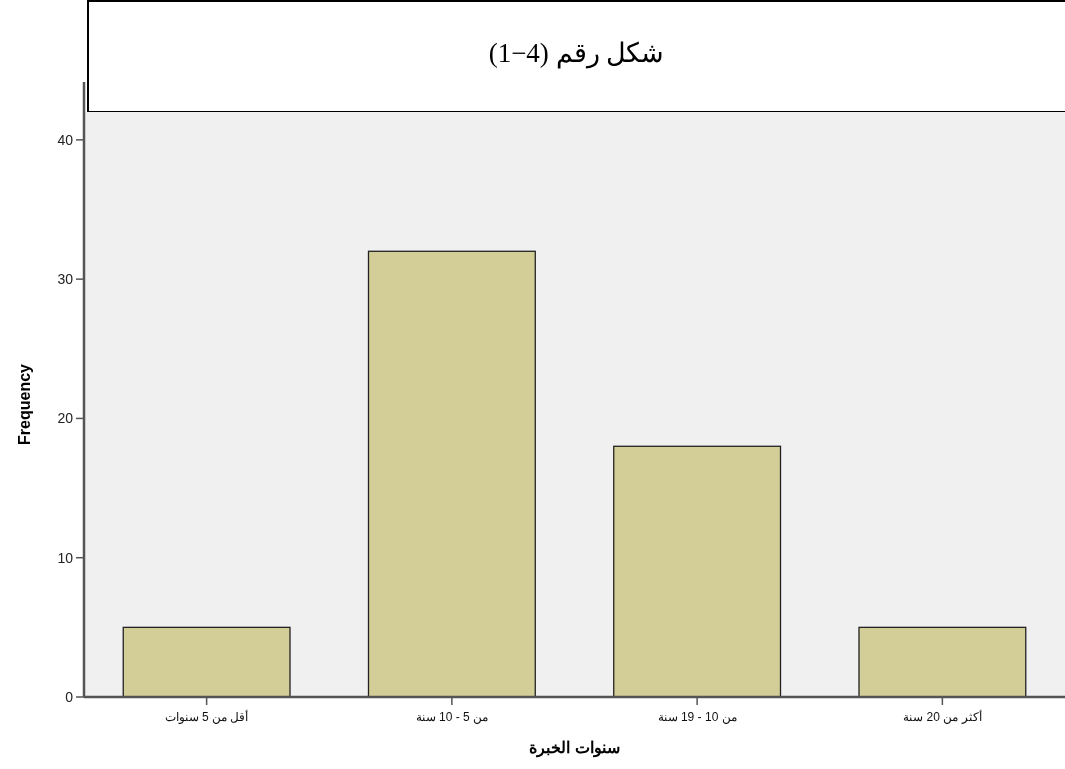  Describe the element at coordinates (206, 716) in the screenshot. I see `x-tick-label: أقل من 5 سنوات` at that location.